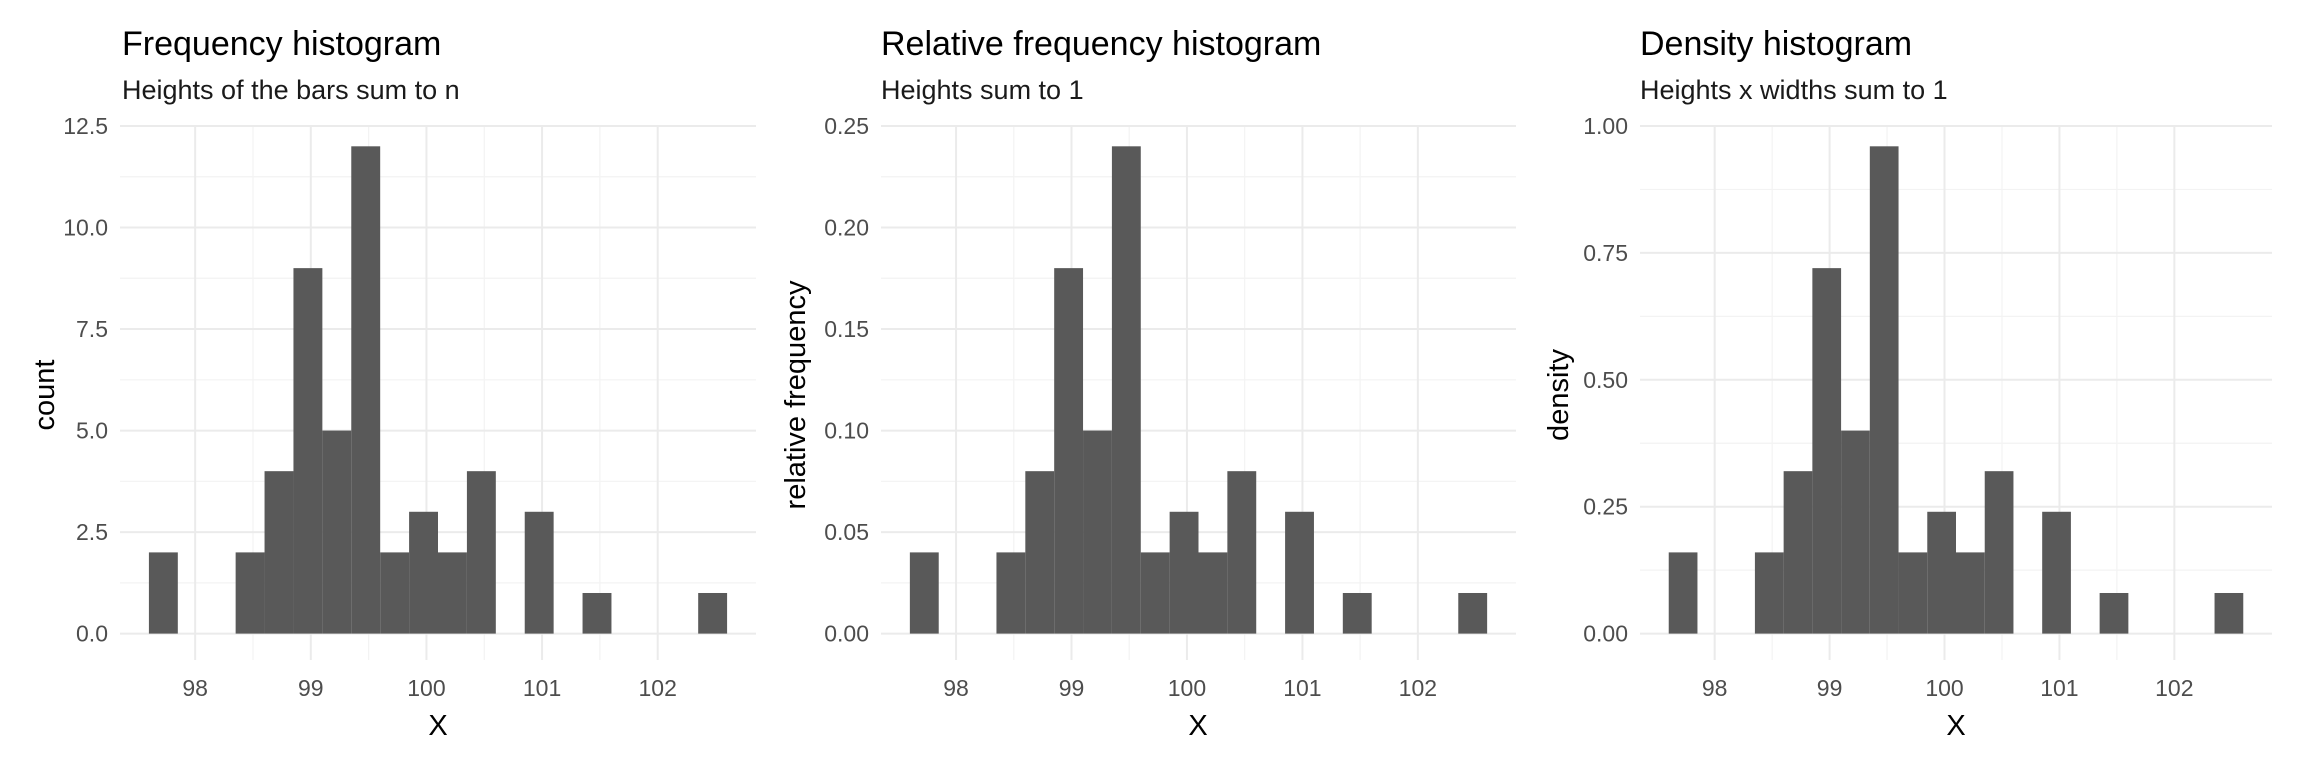  Describe the element at coordinates (846, 431) in the screenshot. I see `y-tick-label: 0.10` at that location.